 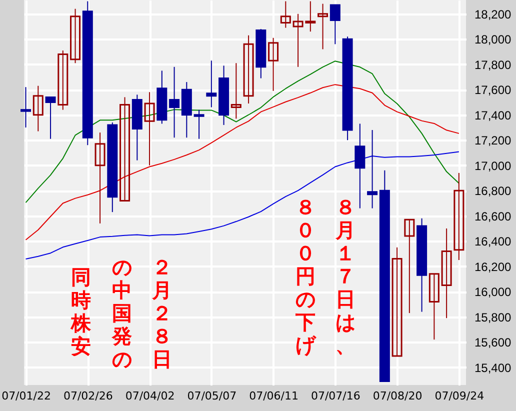 What do you see at coordinates (459, 396) in the screenshot?
I see `x-tick-label: 07/09/24` at bounding box center [459, 396].